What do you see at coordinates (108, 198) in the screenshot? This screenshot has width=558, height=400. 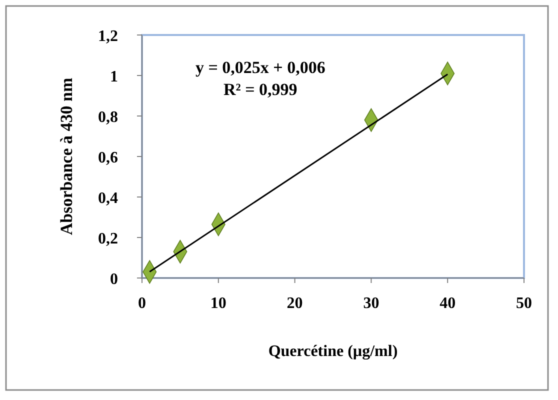 I see `y-tick-label: 0,4` at bounding box center [108, 198].